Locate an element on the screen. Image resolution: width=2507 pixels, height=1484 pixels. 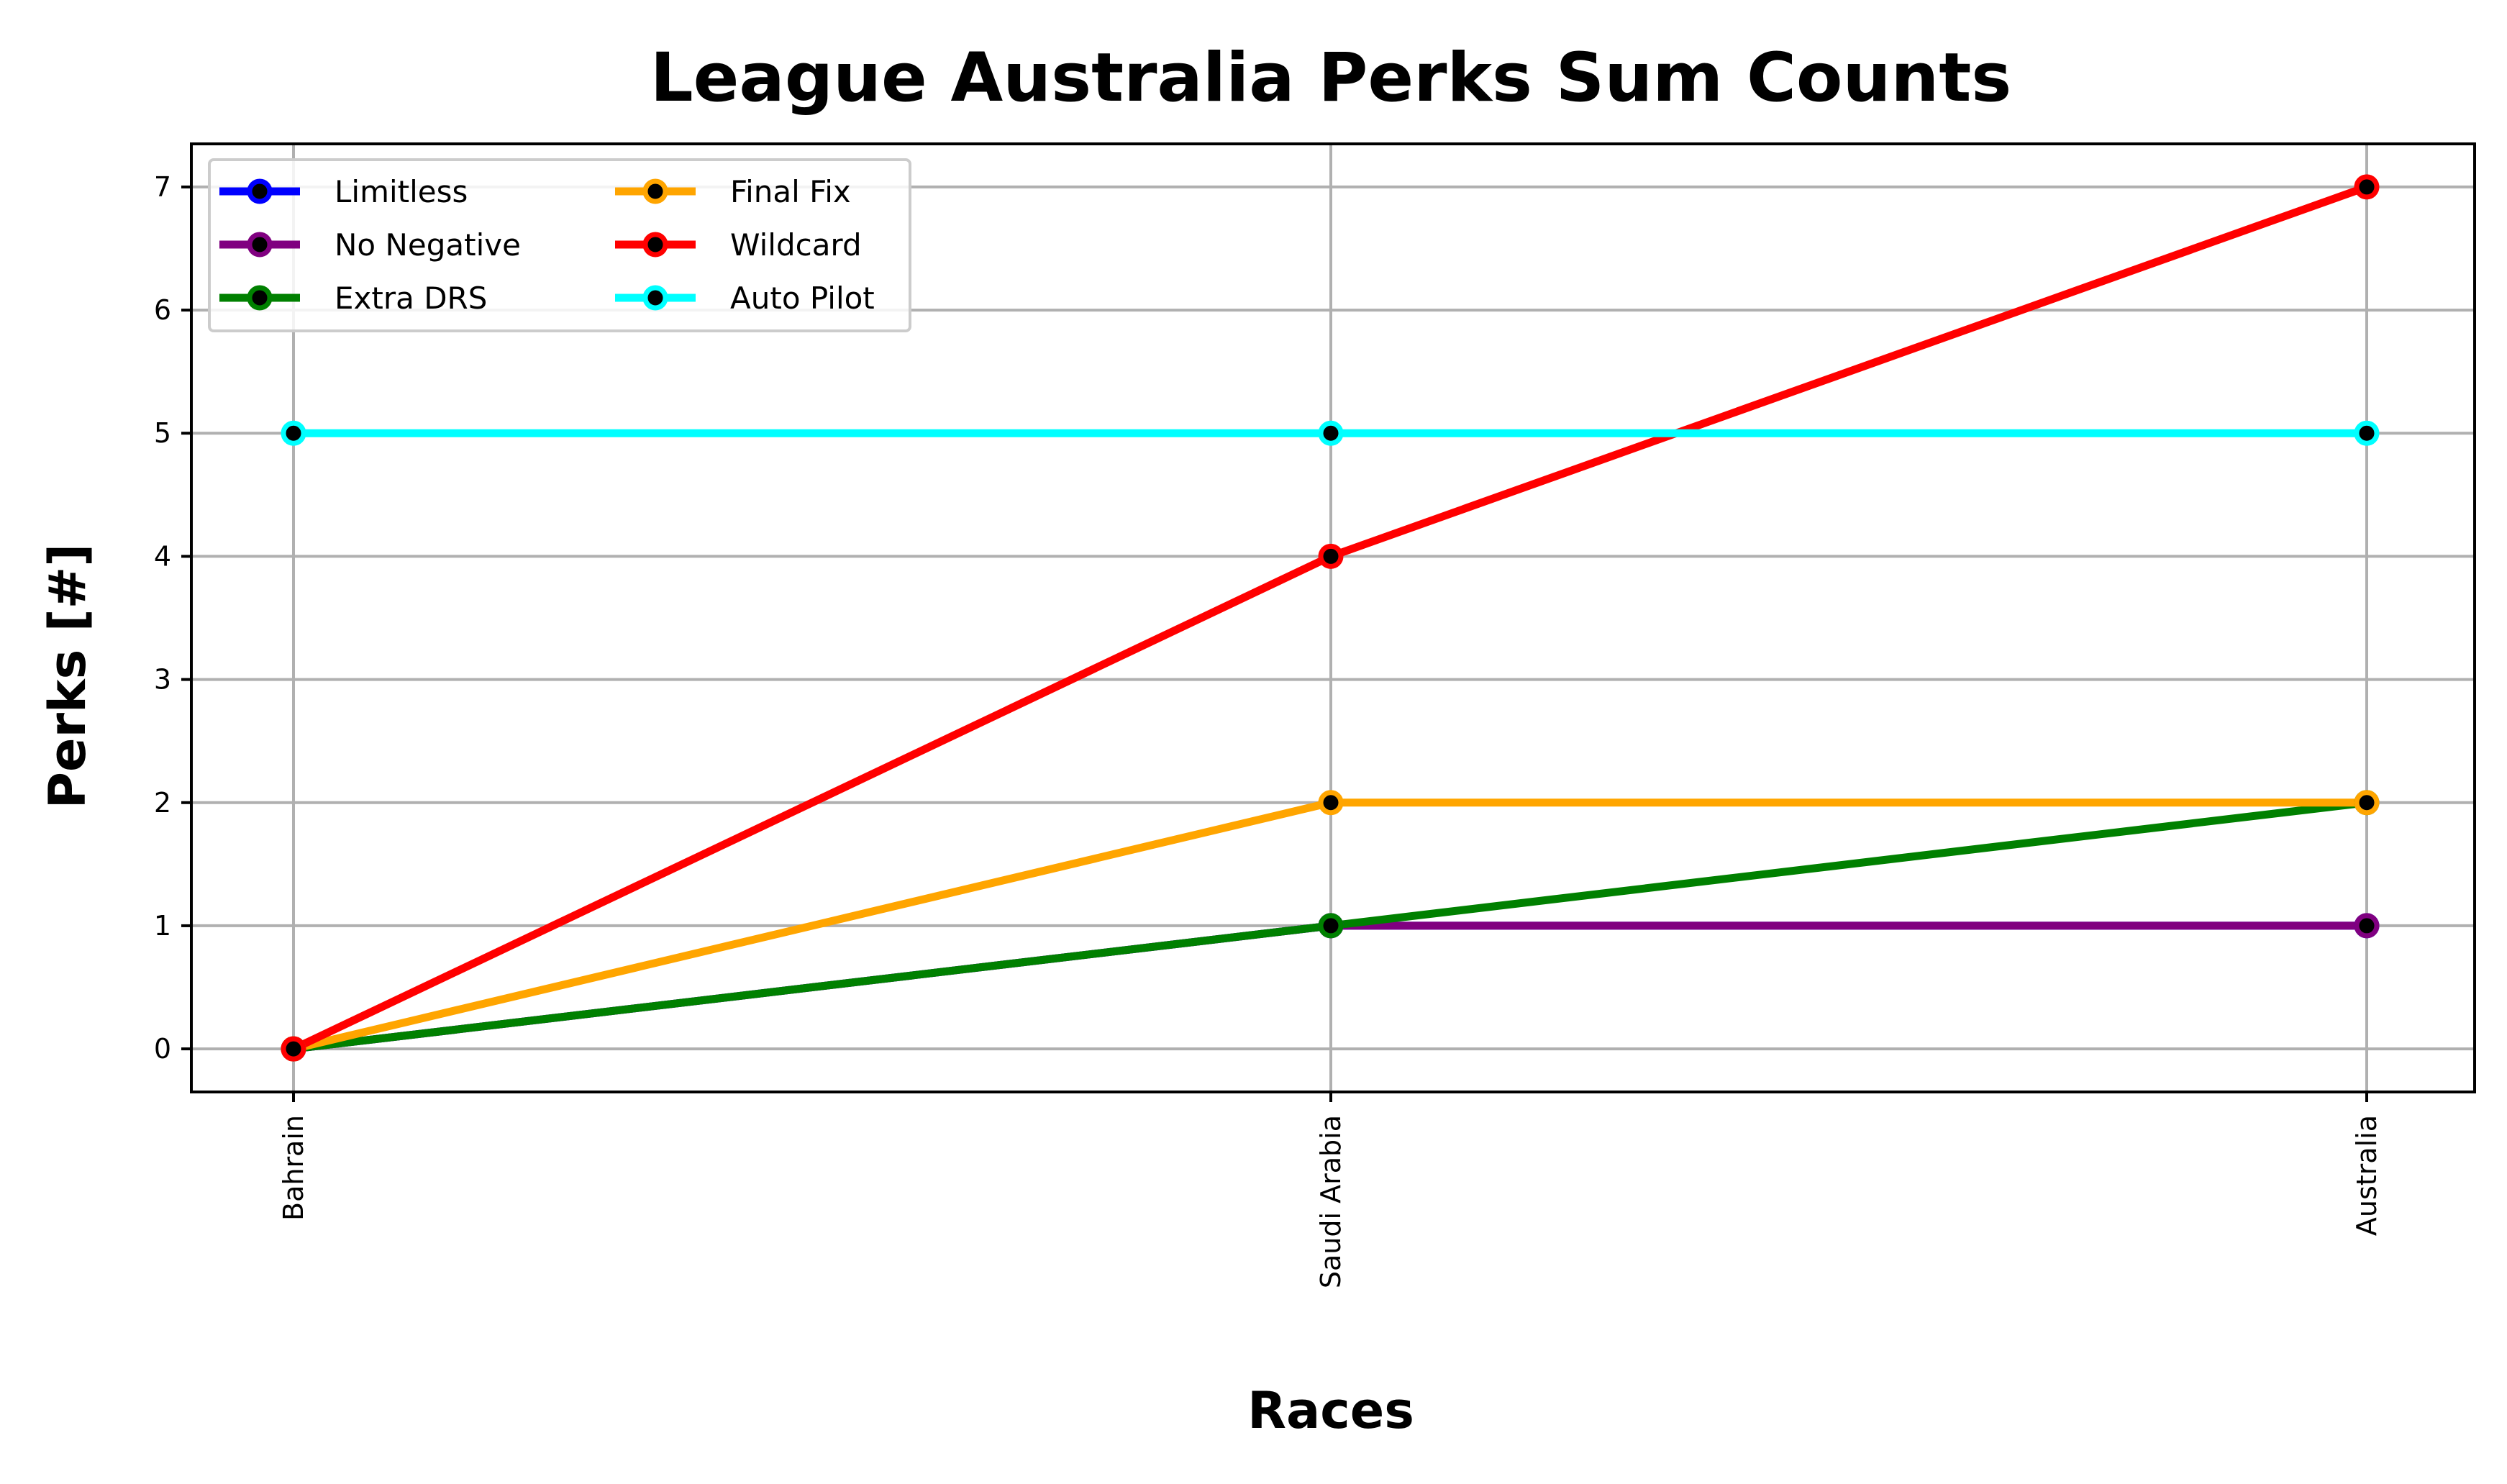
x-axis-label: Races is located at coordinates (1330, 1410).